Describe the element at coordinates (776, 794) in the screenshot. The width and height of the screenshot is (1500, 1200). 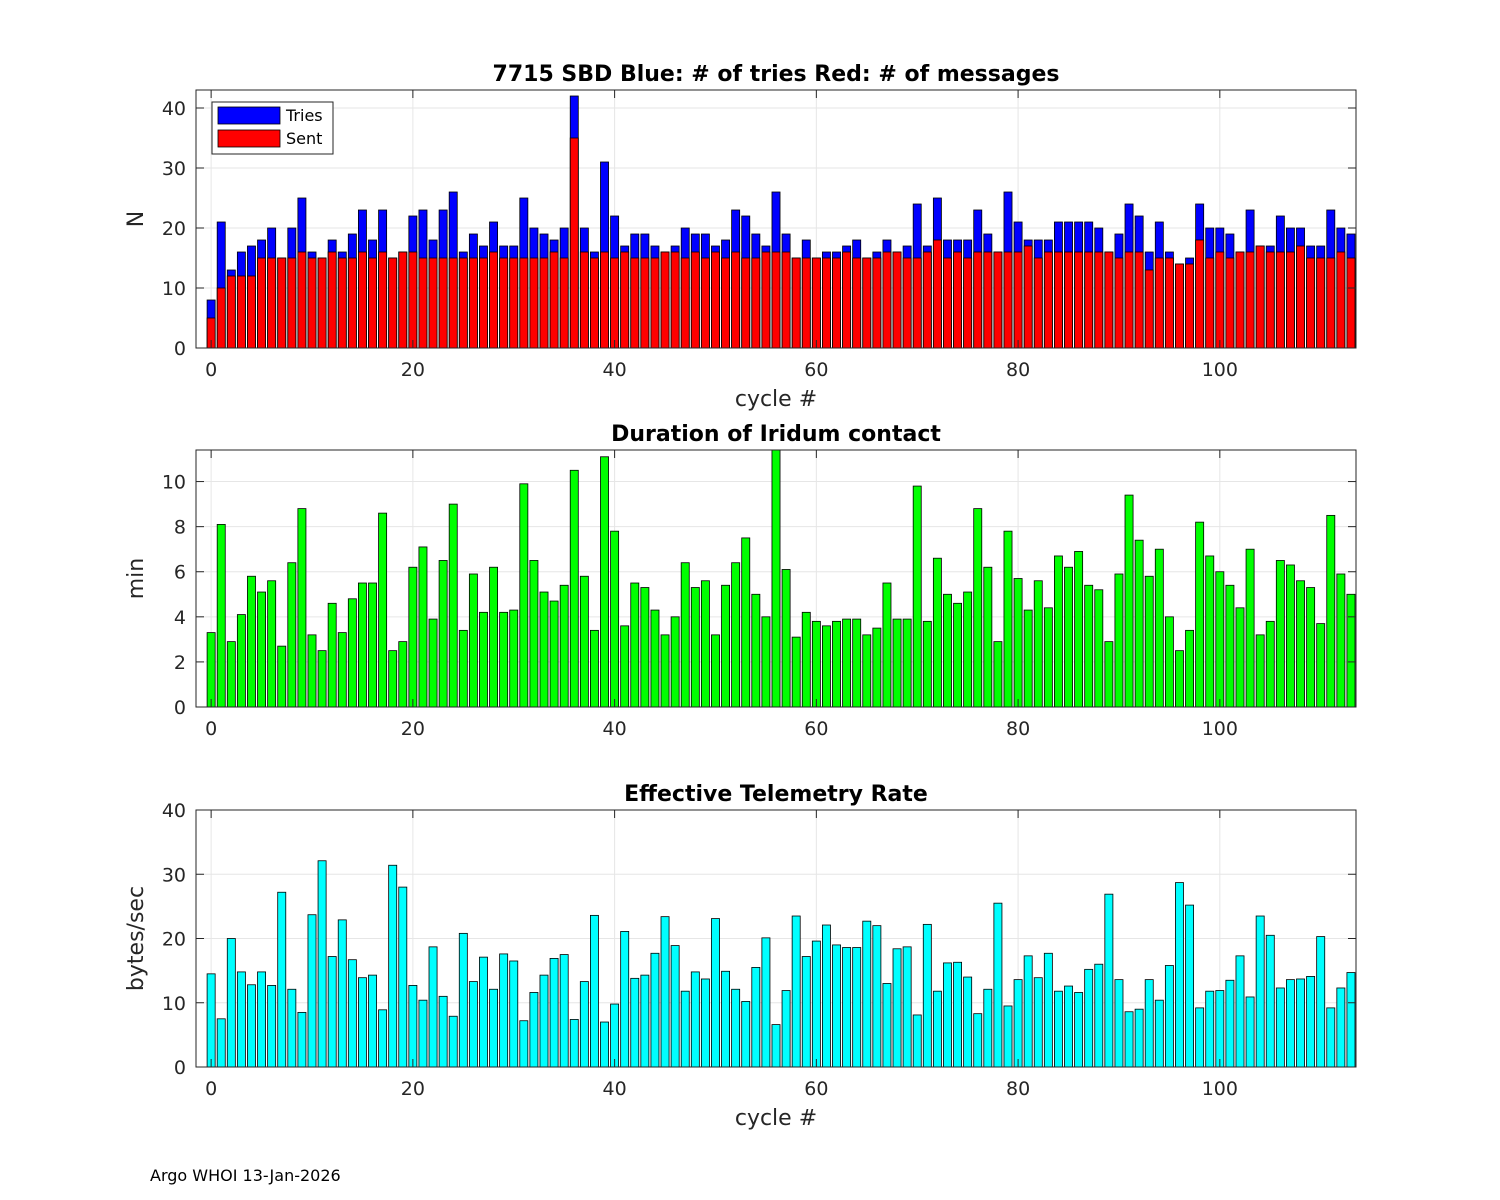
I see `chart-title: Effective Telemetry Rate` at that location.